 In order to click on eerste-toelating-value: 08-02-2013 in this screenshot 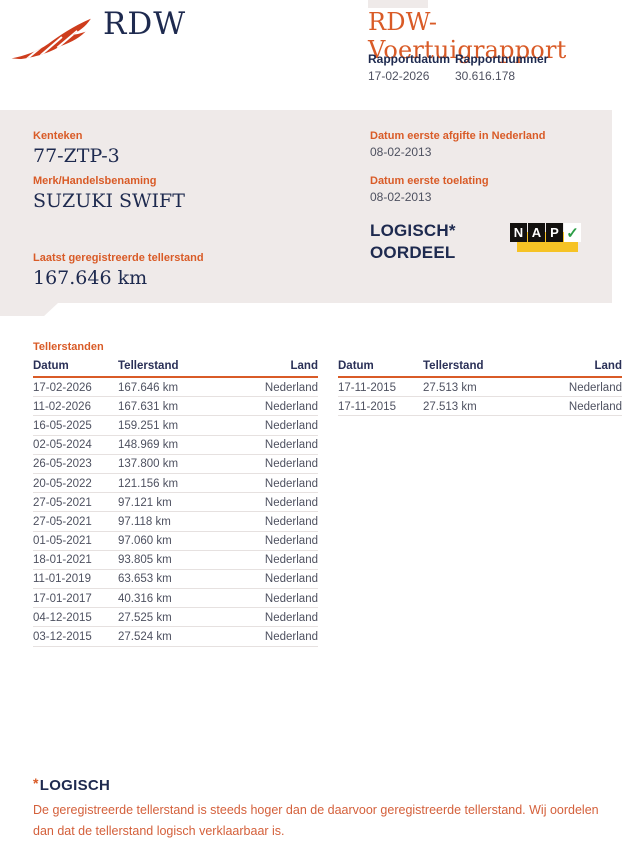, I will do `click(401, 197)`.